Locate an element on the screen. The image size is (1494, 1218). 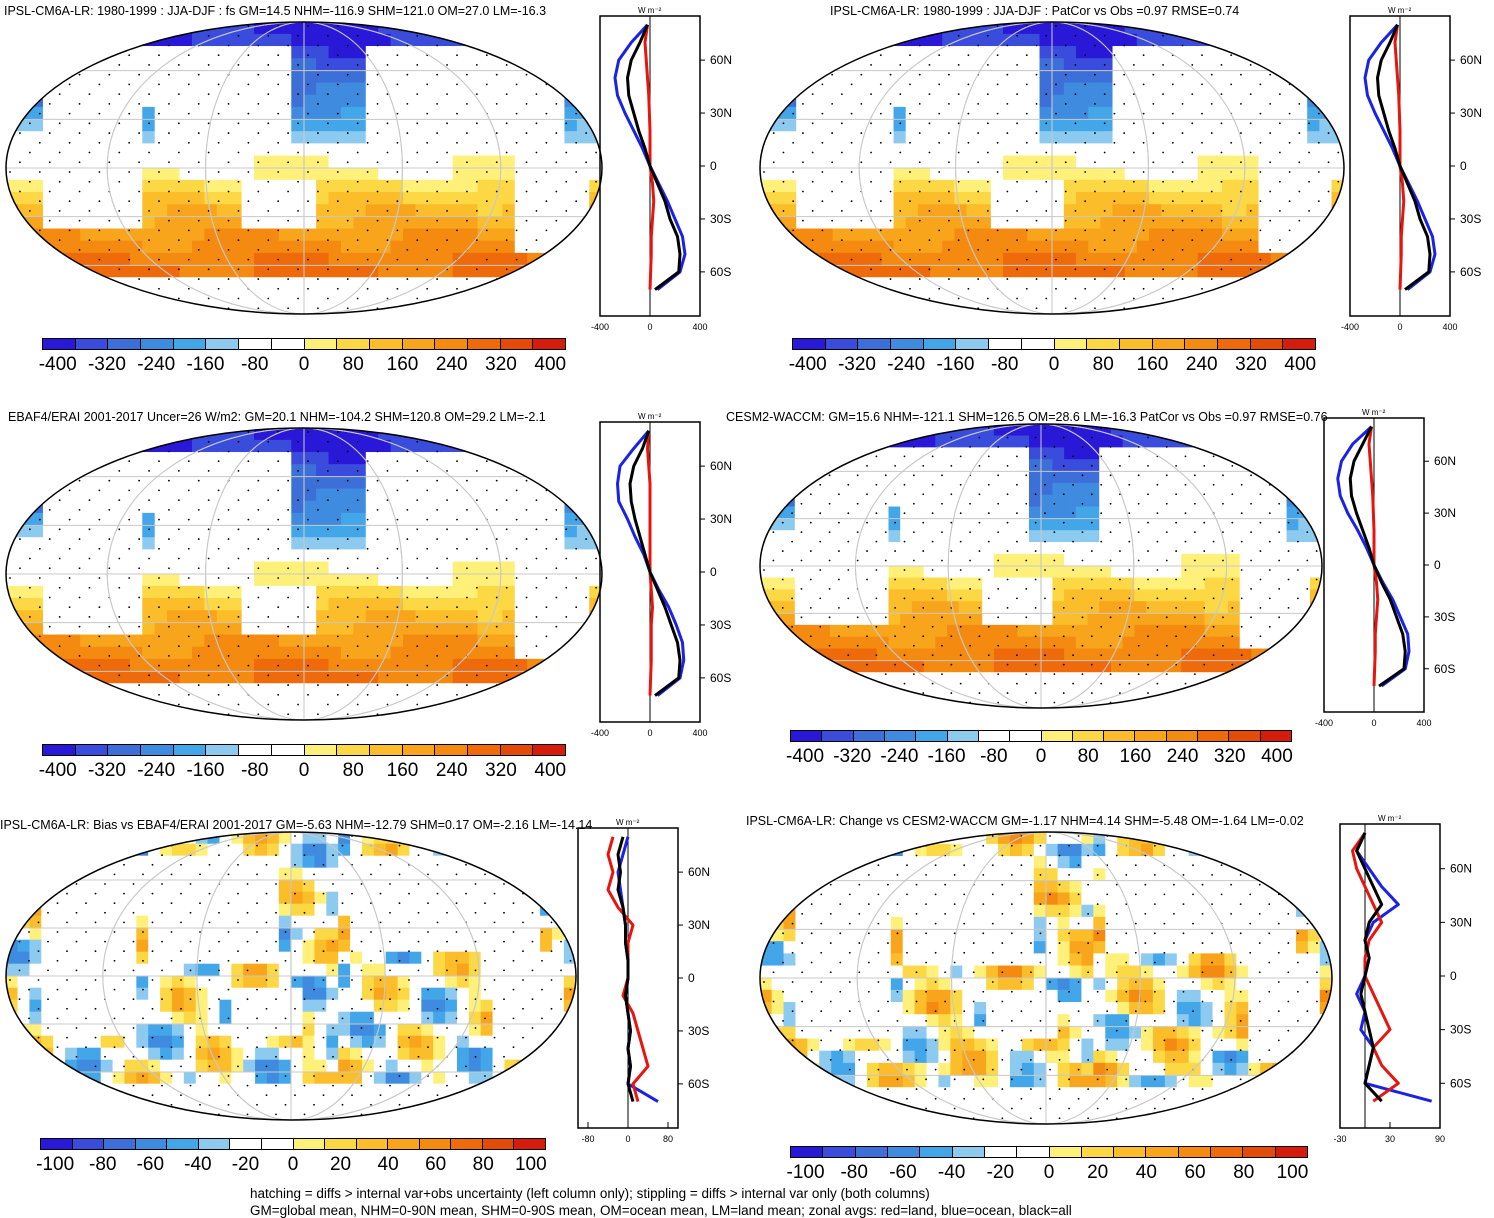
map is located at coordinates (304, 168).